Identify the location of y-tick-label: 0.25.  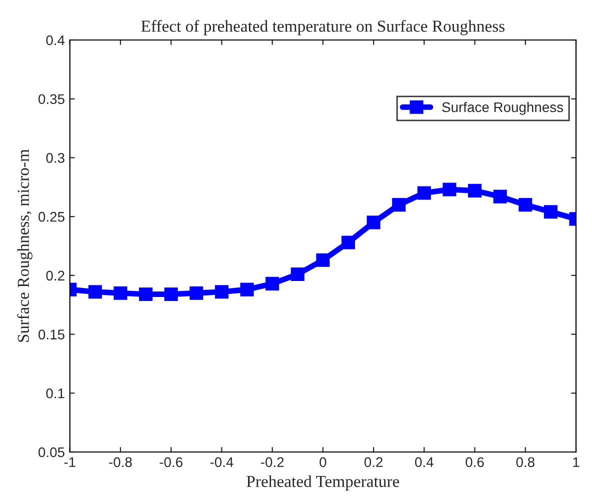
(51, 217).